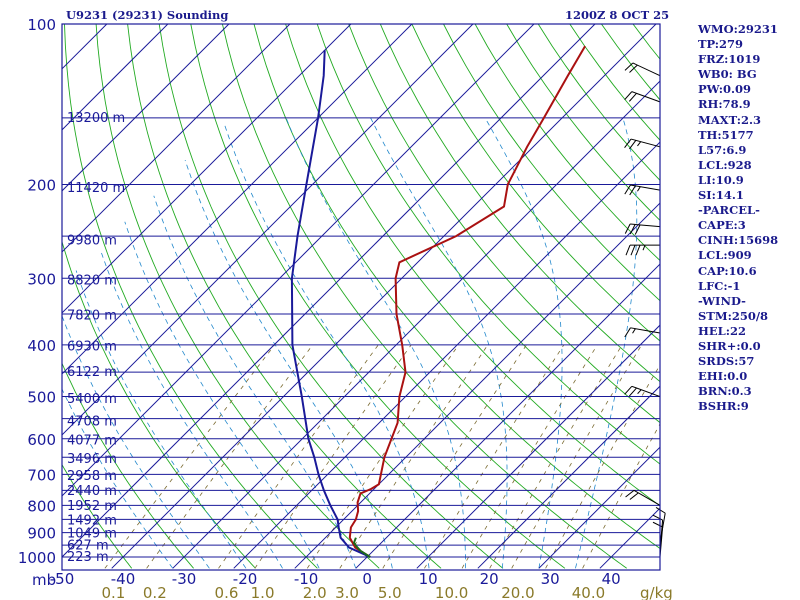 The width and height of the screenshot is (800, 600). What do you see at coordinates (725, 255) in the screenshot?
I see `index-item: LCL:909` at bounding box center [725, 255].